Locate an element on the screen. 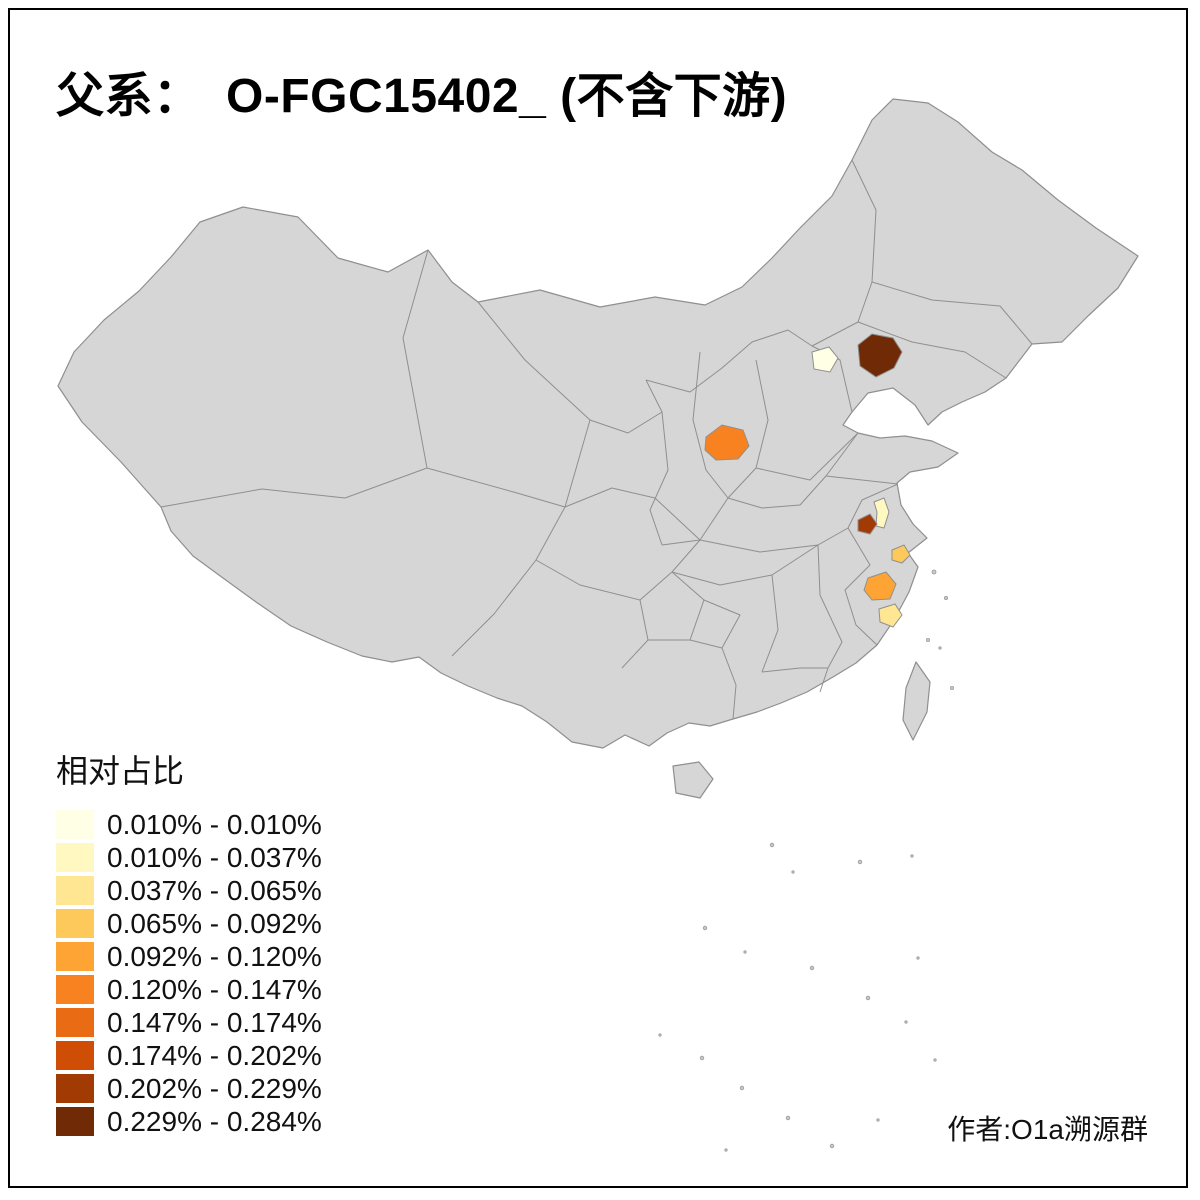 This screenshot has width=1200, height=1200. legend-item: 0.037% - 0.065% is located at coordinates (189, 890).